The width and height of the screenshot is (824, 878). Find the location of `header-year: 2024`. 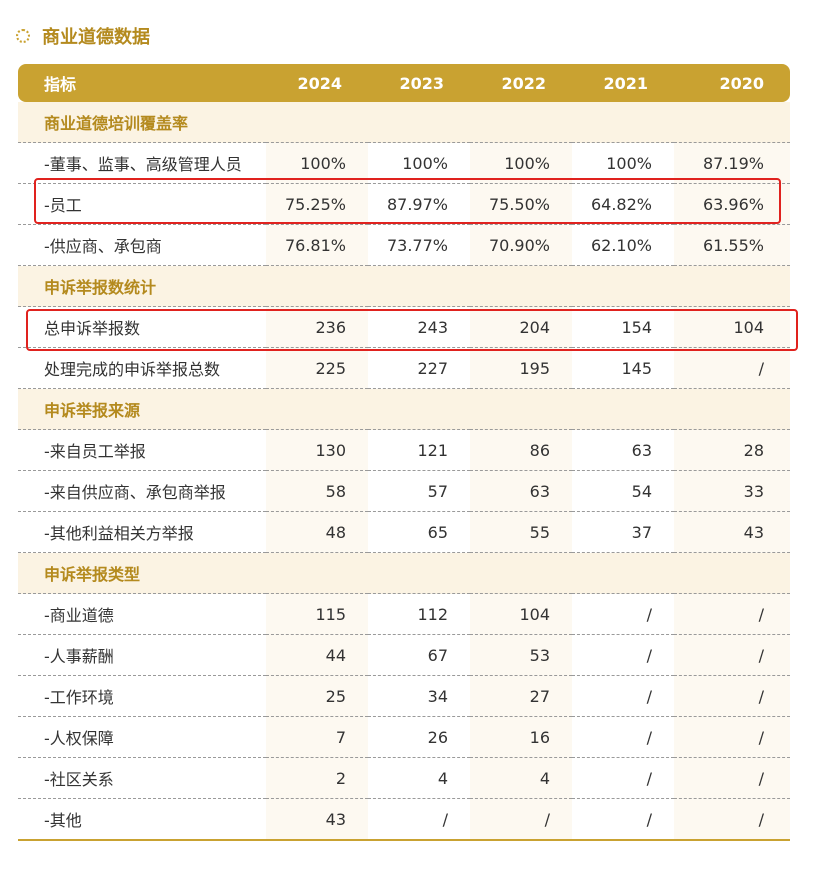

header-year: 2024 is located at coordinates (317, 83).